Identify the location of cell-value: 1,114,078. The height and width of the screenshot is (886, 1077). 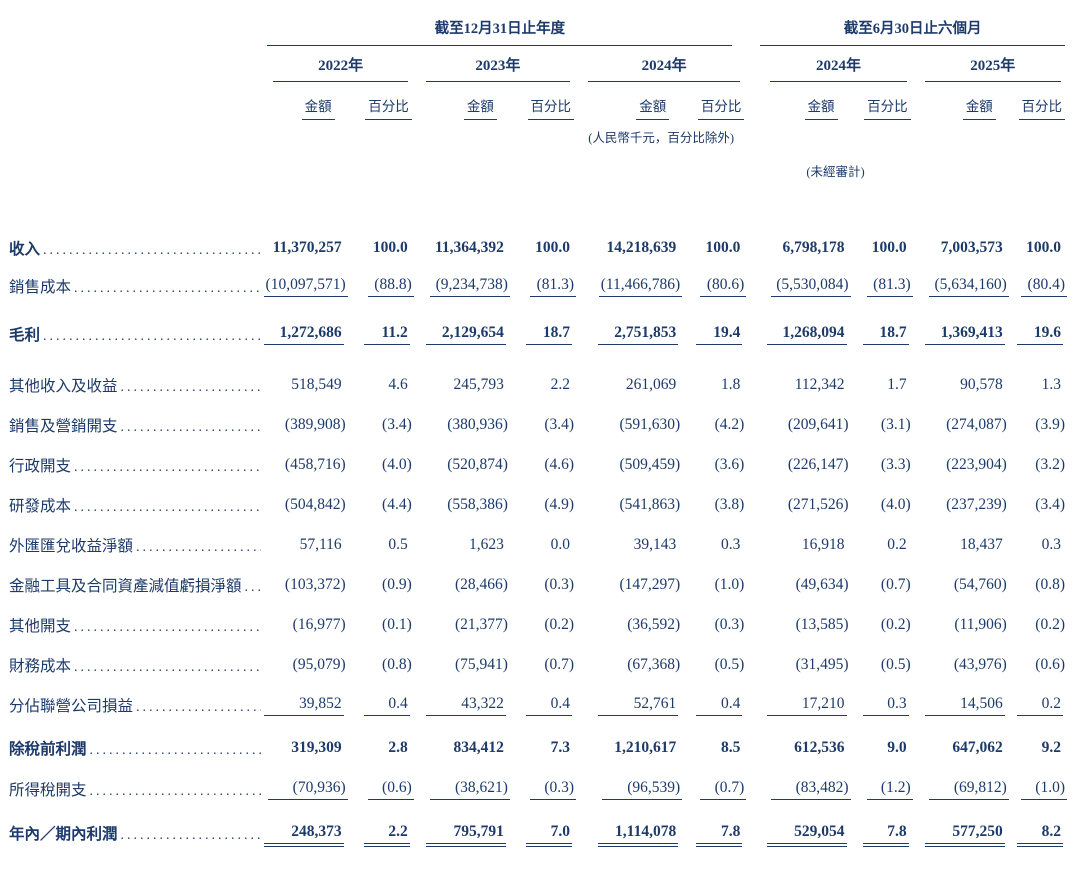
(638, 835).